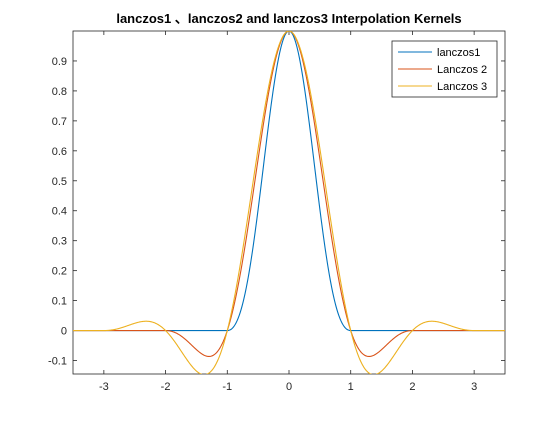 The width and height of the screenshot is (560, 425). What do you see at coordinates (59, 212) in the screenshot?
I see `y-tick-label: 0.4` at bounding box center [59, 212].